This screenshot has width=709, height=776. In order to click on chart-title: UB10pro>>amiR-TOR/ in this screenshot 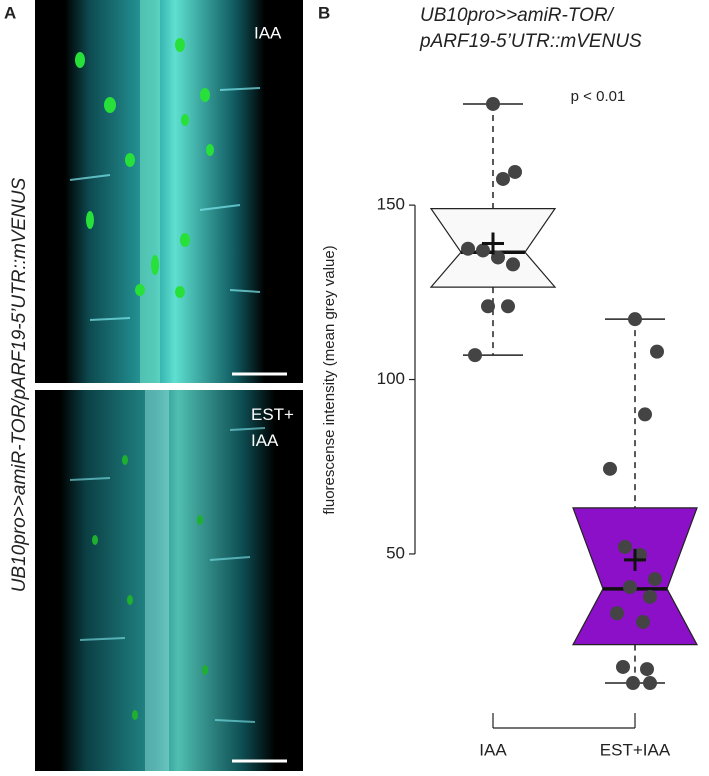, I will do `click(517, 15)`.